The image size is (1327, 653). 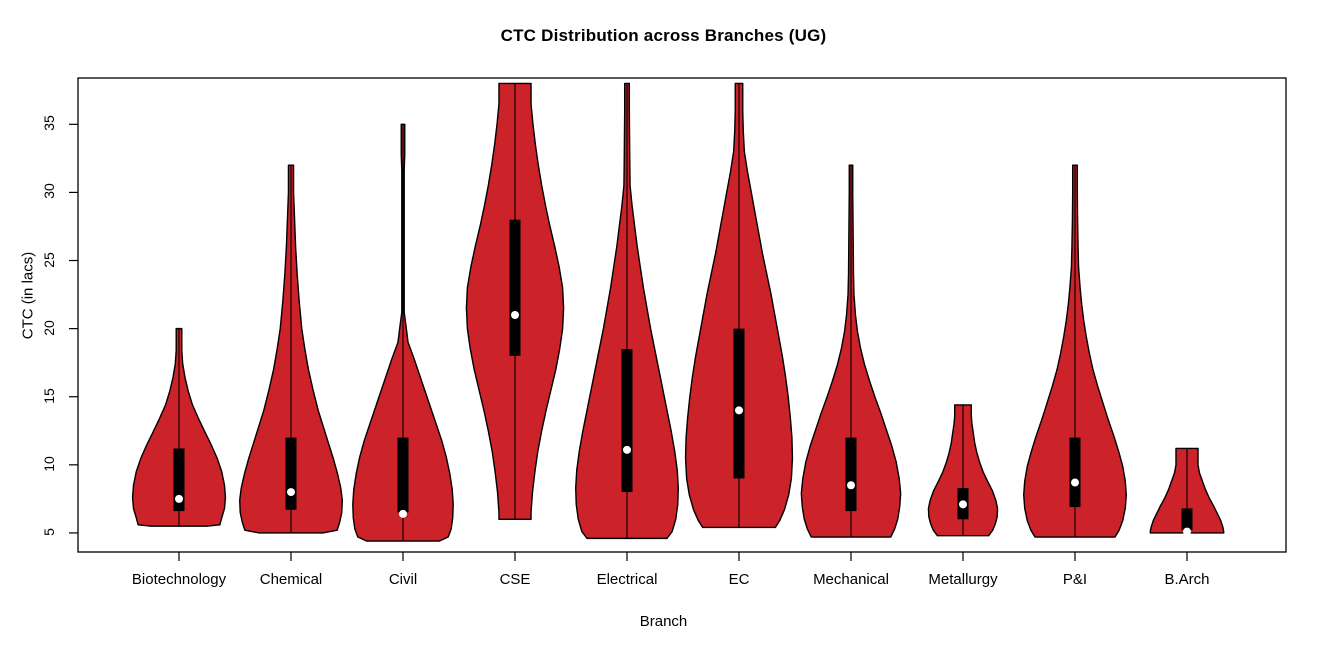 What do you see at coordinates (1075, 579) in the screenshot?
I see `x-tick-label: P&I` at bounding box center [1075, 579].